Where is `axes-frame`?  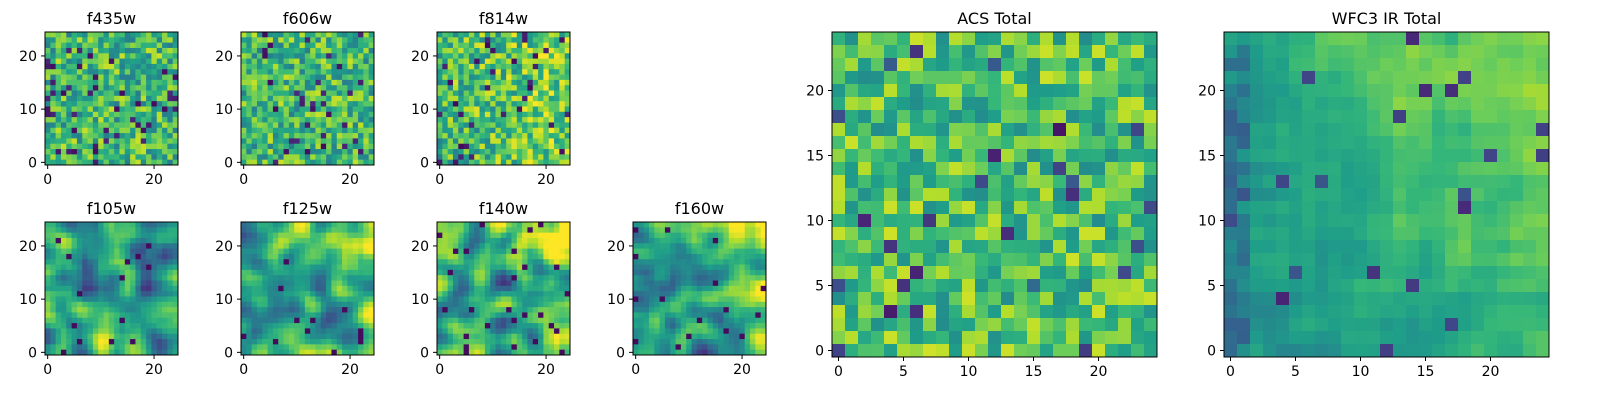
axes-frame is located at coordinates (503, 98).